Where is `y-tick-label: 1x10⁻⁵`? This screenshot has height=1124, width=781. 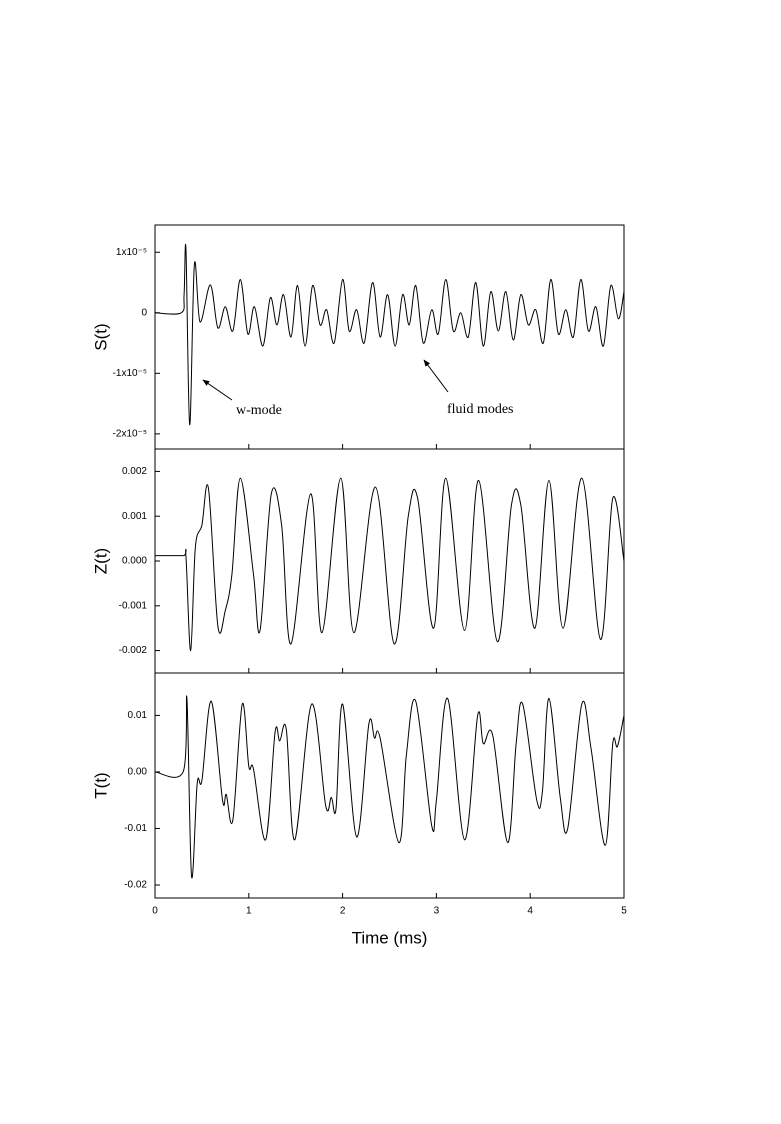
y-tick-label: 1x10⁻⁵ is located at coordinates (131, 252).